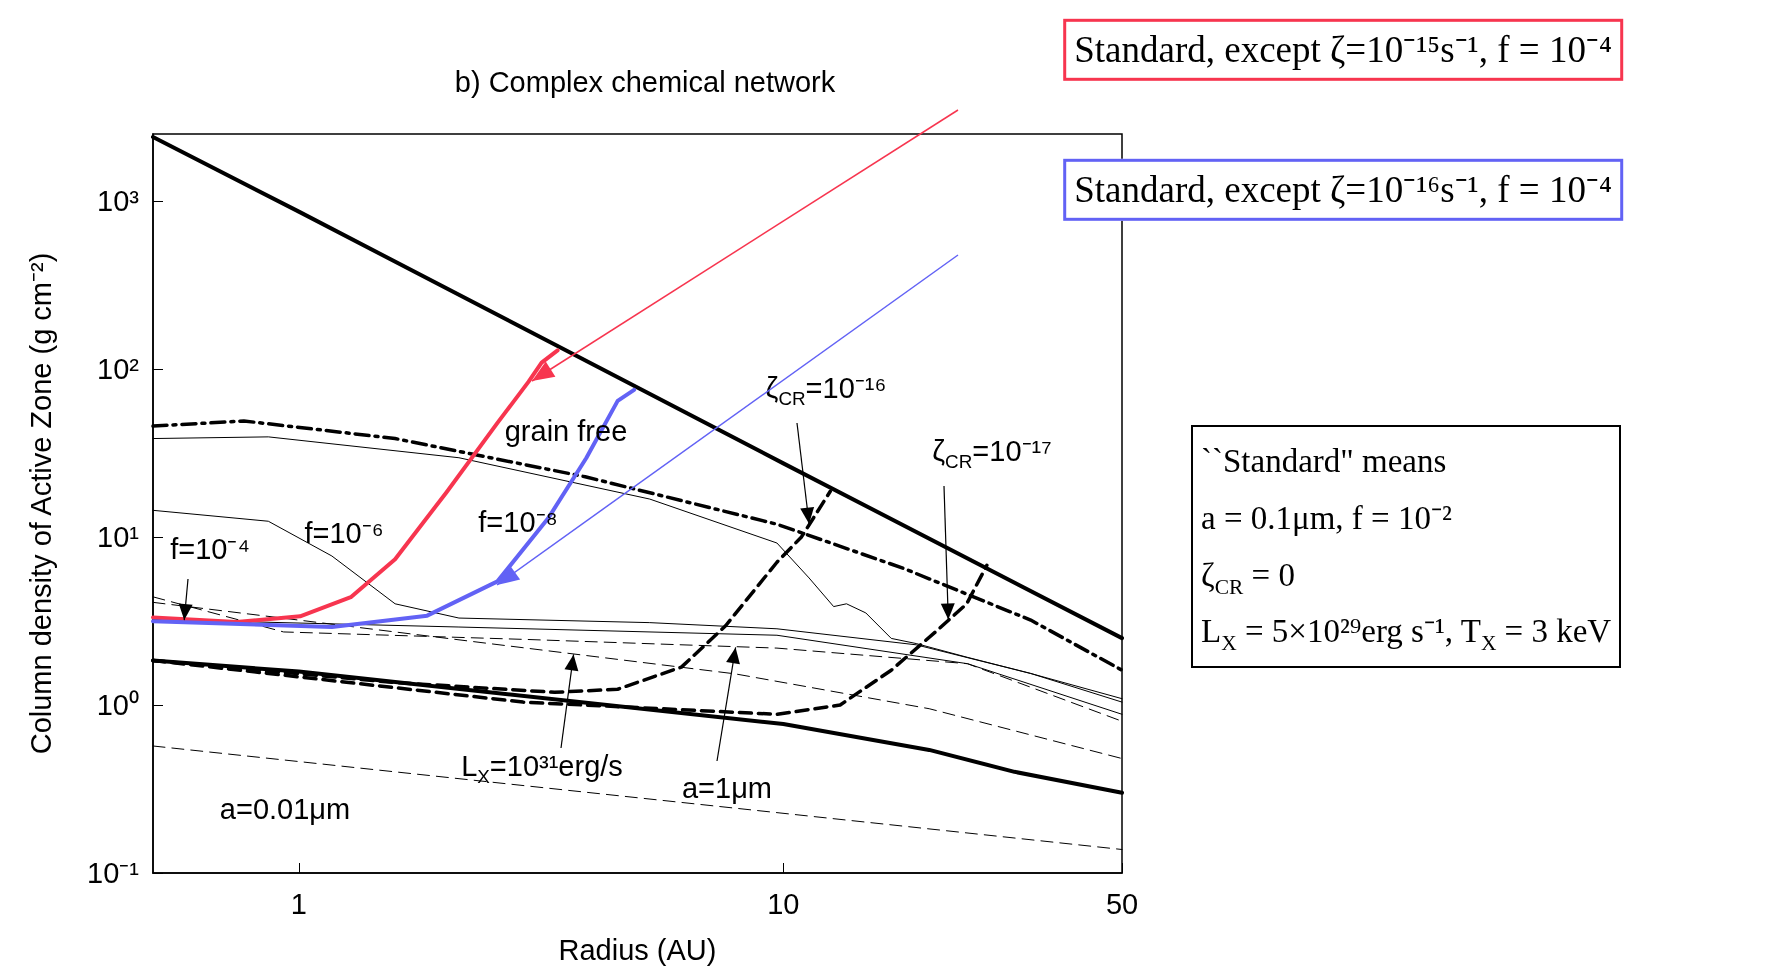 The height and width of the screenshot is (969, 1767). Describe the element at coordinates (783, 903) in the screenshot. I see `x-tick-label: 10` at that location.